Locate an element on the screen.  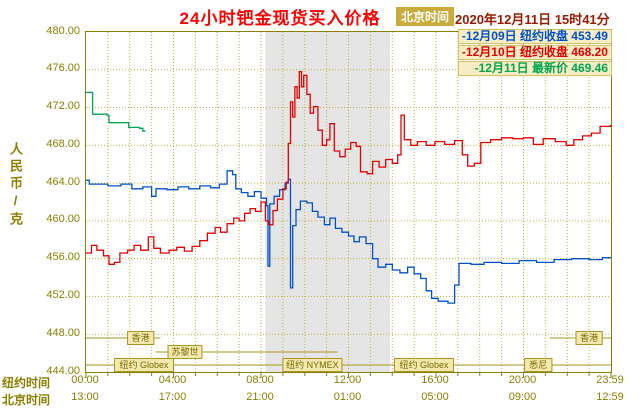
x-axis-row-label-newyork: 纽约时间 is located at coordinates (26, 383).